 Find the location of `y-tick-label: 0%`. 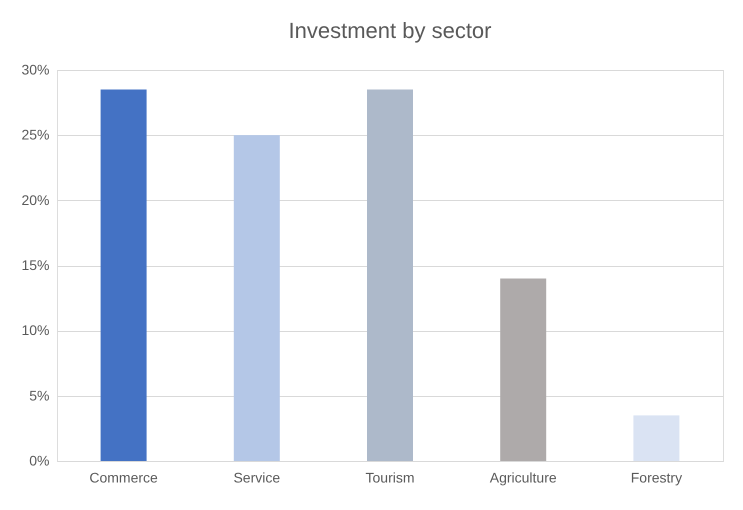

y-tick-label: 0% is located at coordinates (39, 460).